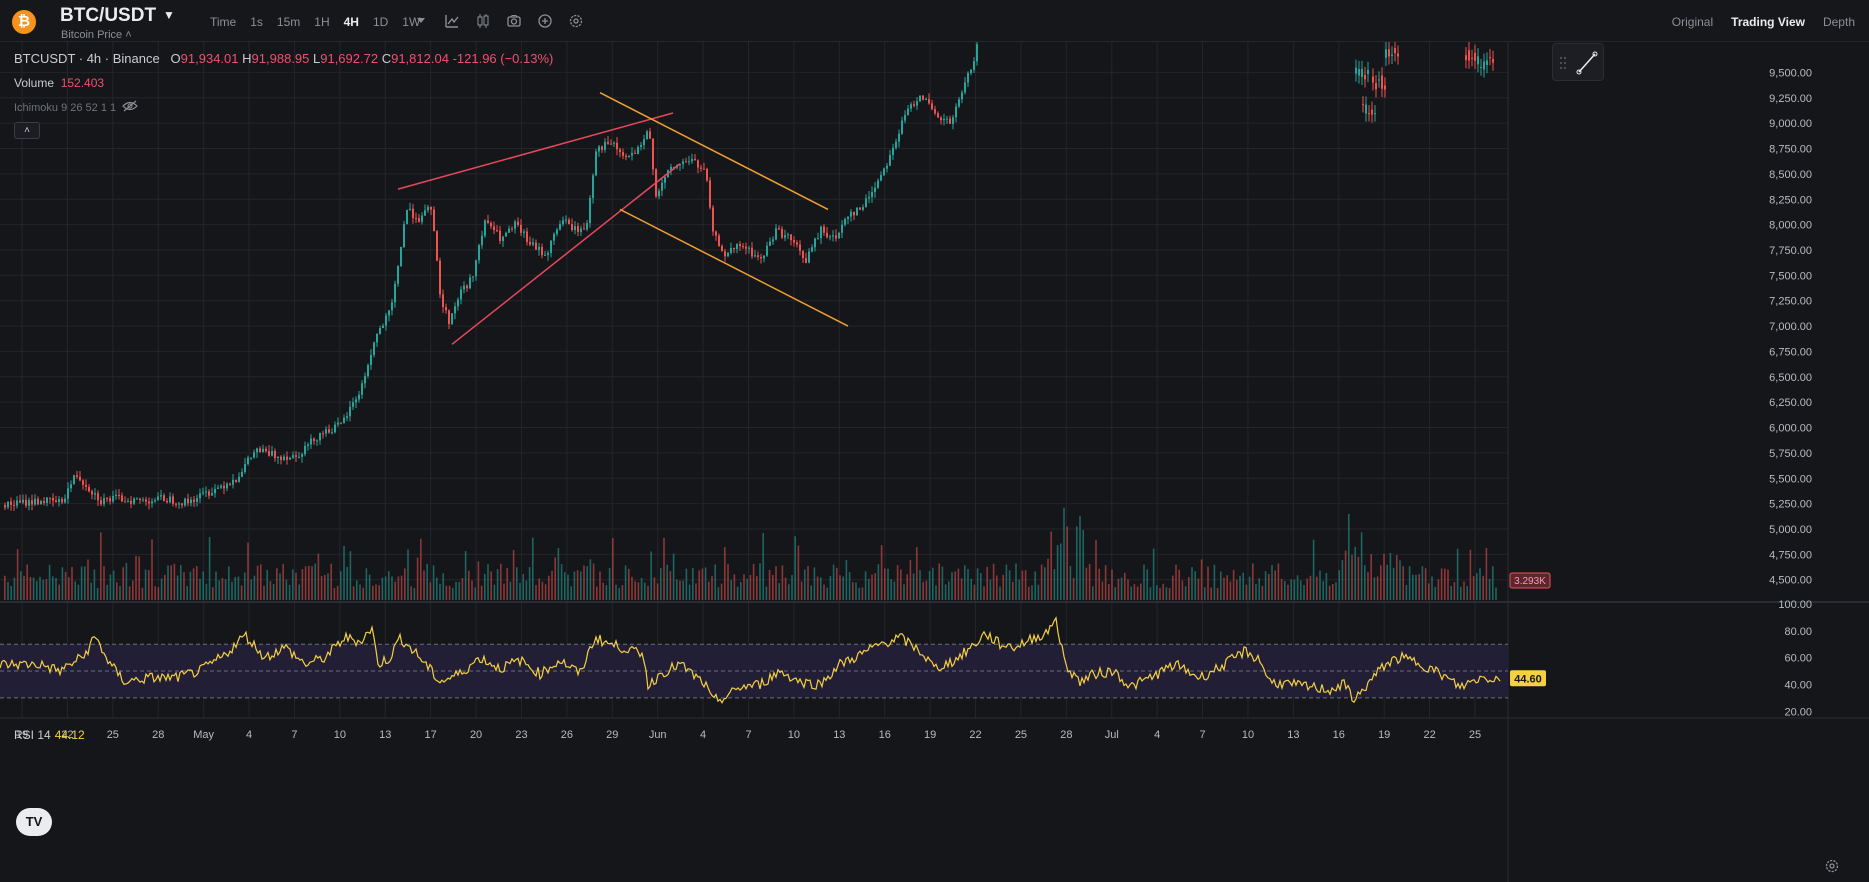 The height and width of the screenshot is (882, 1869). I want to click on pair-subtitle: Bitcoin Price ˄, so click(96, 35).